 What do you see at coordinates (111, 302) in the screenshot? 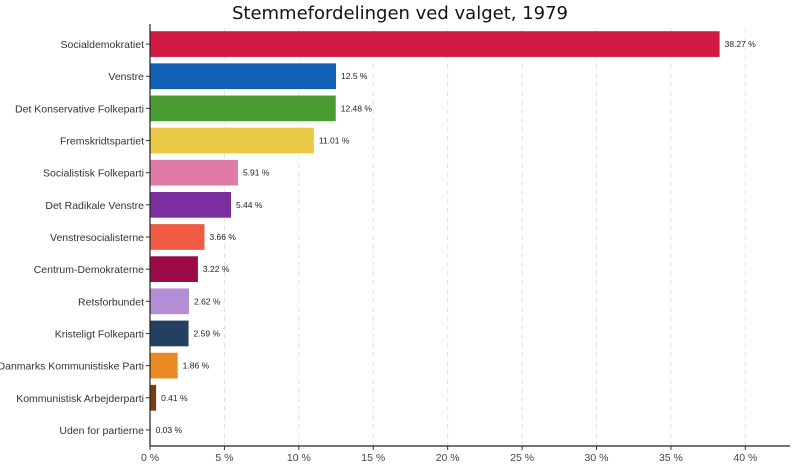
I see `category-label: Retsforbundet` at bounding box center [111, 302].